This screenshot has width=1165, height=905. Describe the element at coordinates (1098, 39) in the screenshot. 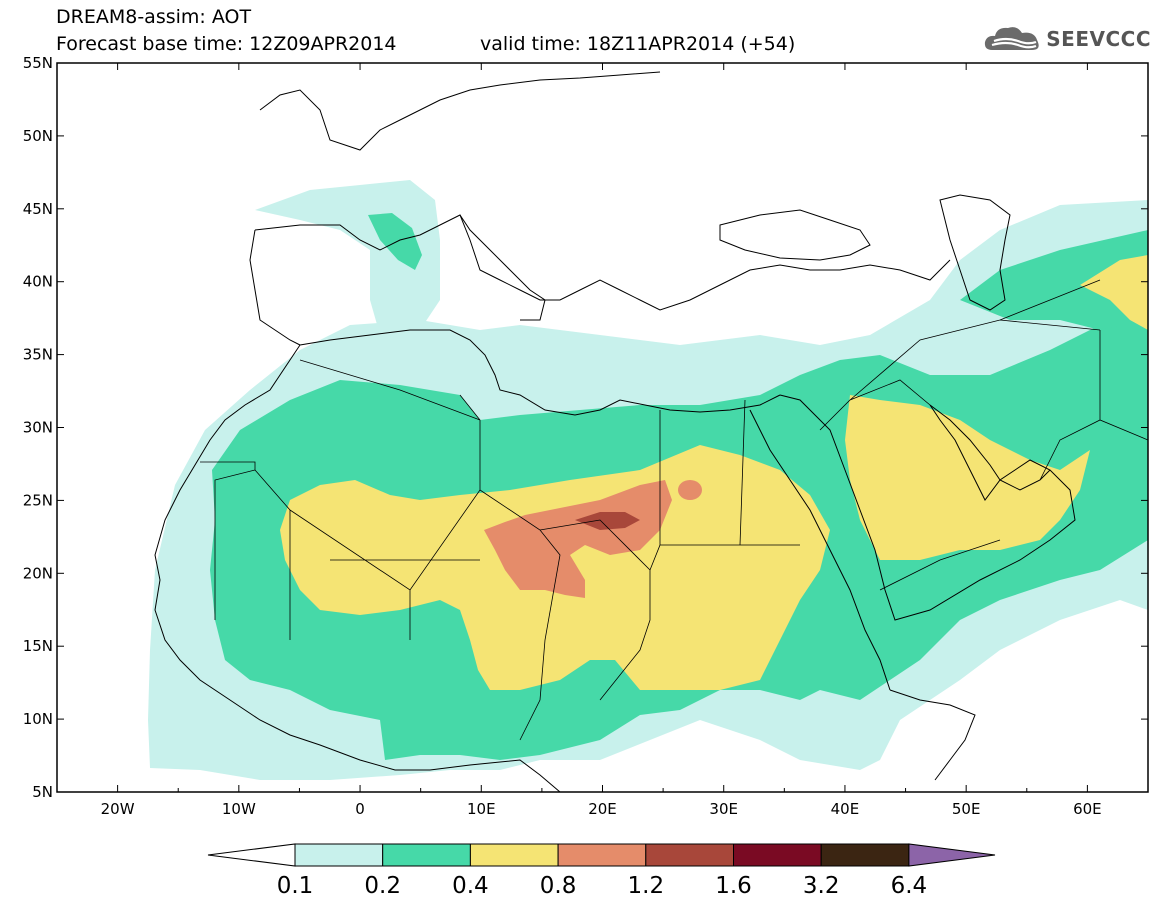

I see `logo-text: SEEVCCC` at that location.